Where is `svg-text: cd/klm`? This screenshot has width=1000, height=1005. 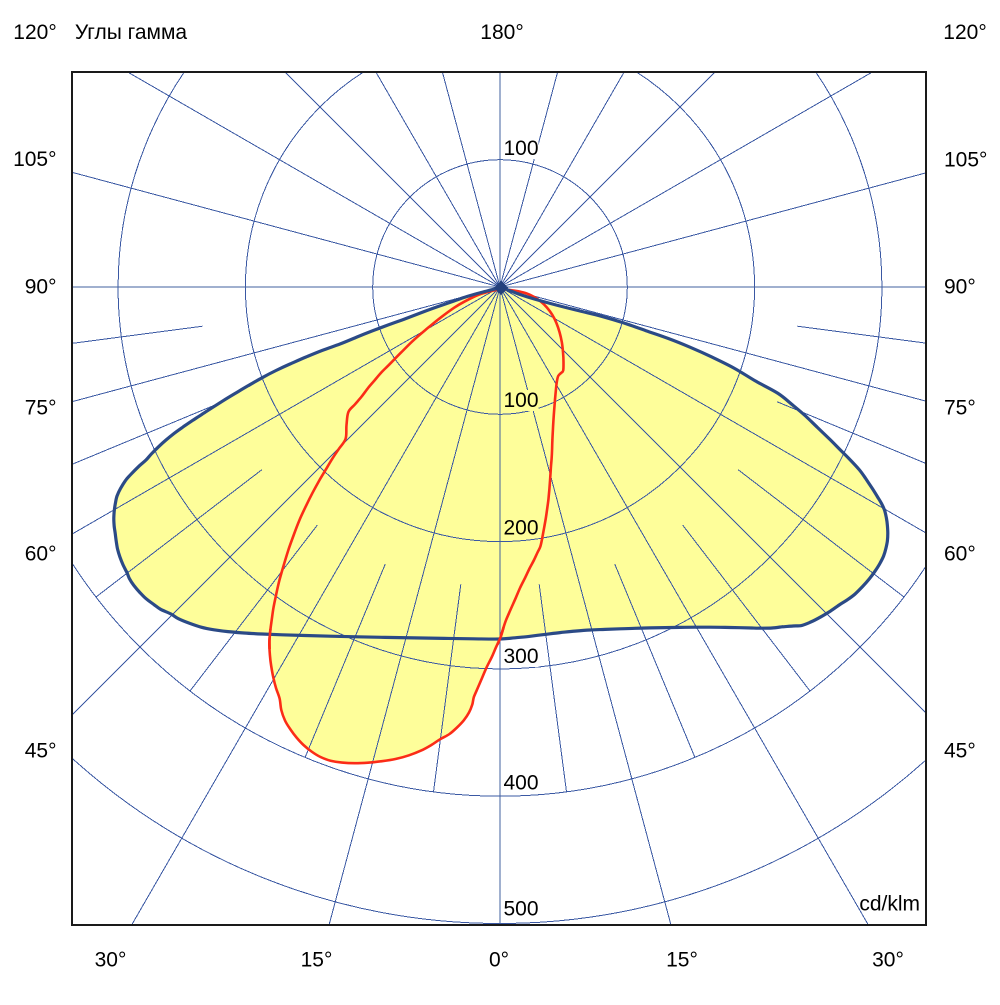 svg-text: cd/klm is located at coordinates (889, 904).